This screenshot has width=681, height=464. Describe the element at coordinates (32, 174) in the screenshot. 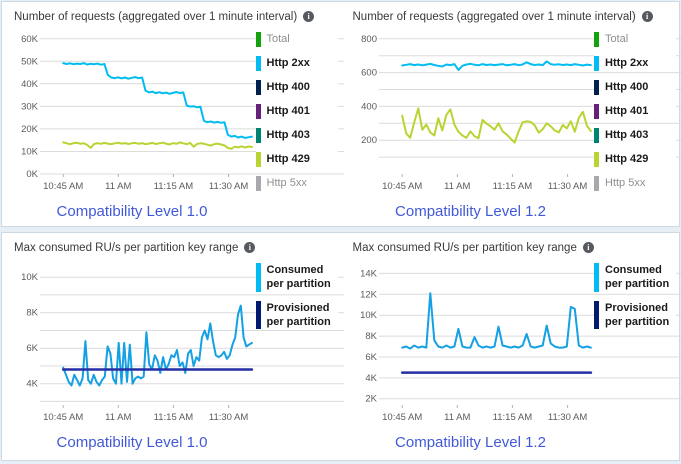

I see `svg-text: 0K` at that location.